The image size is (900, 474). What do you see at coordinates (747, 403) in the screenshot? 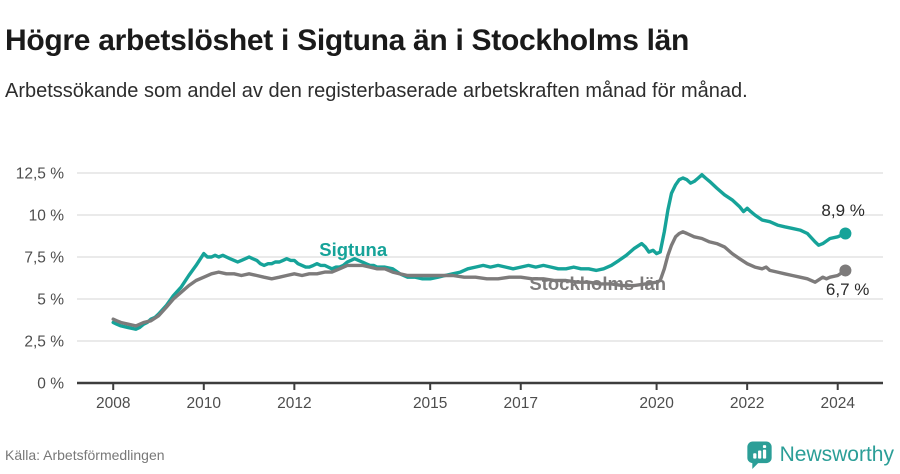
I see `x-tick-label: 2022` at bounding box center [747, 403].